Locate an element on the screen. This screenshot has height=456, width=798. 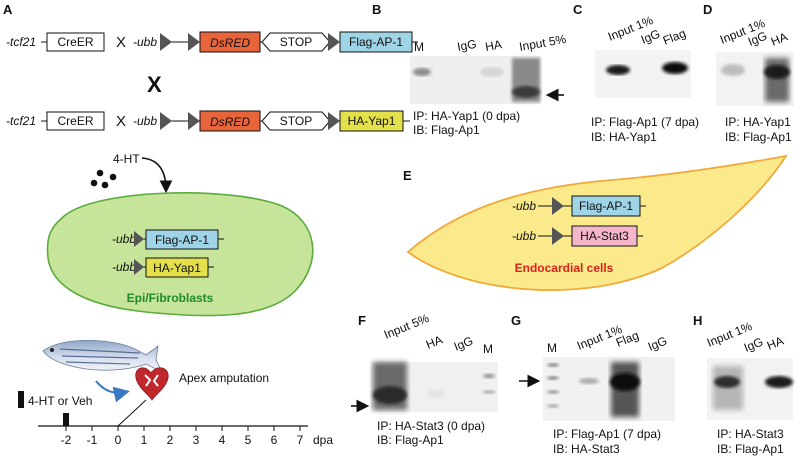
ib-label-c: IB: HA-Yap1 is located at coordinates (624, 137).